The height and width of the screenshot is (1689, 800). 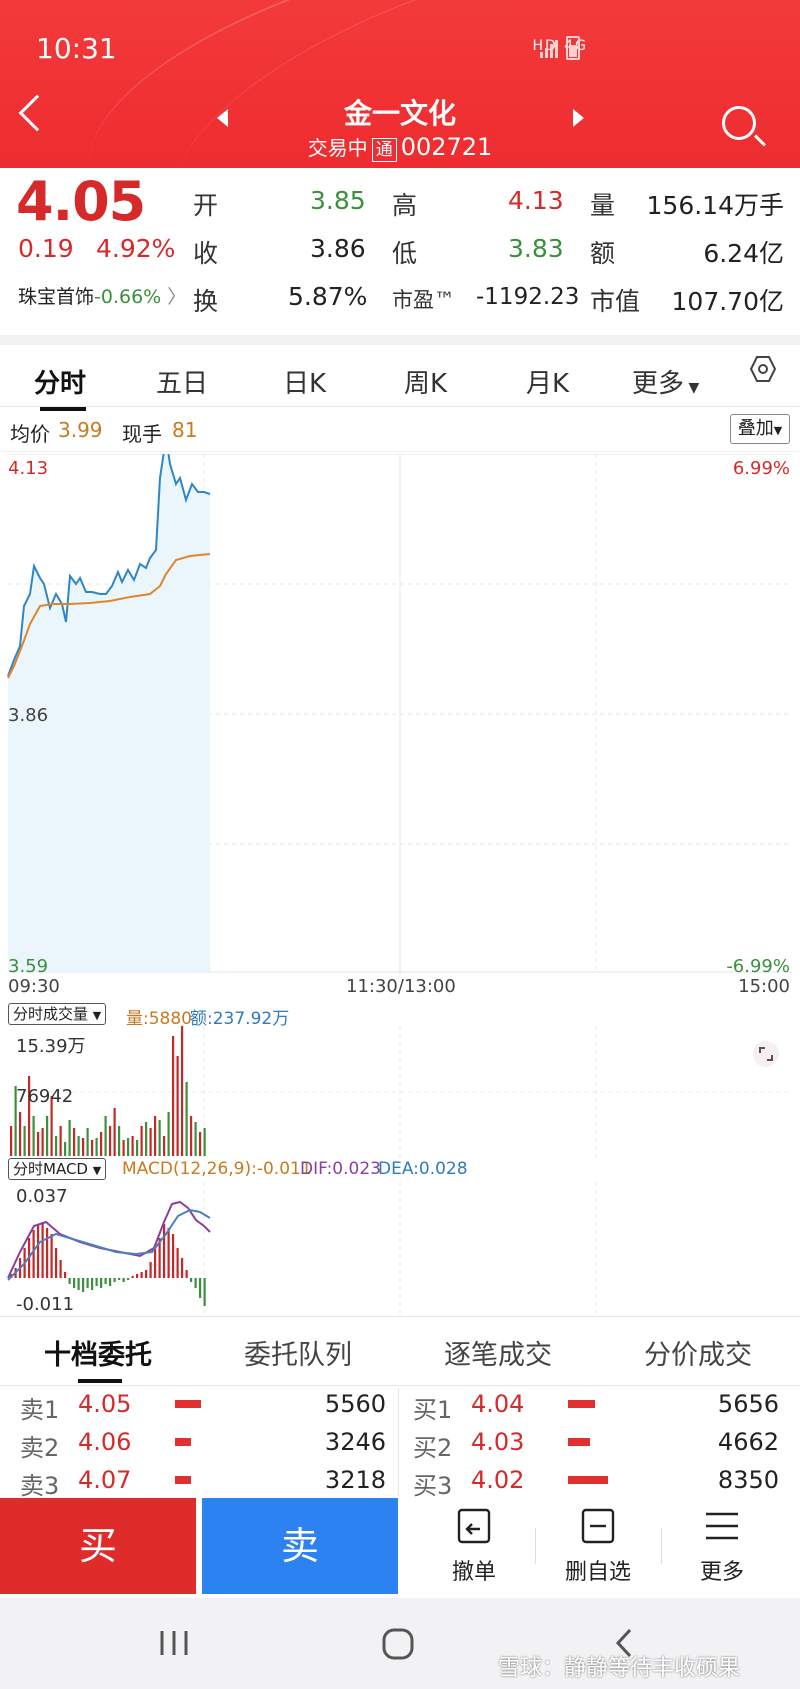 I want to click on dif-line, so click(x=109, y=1239).